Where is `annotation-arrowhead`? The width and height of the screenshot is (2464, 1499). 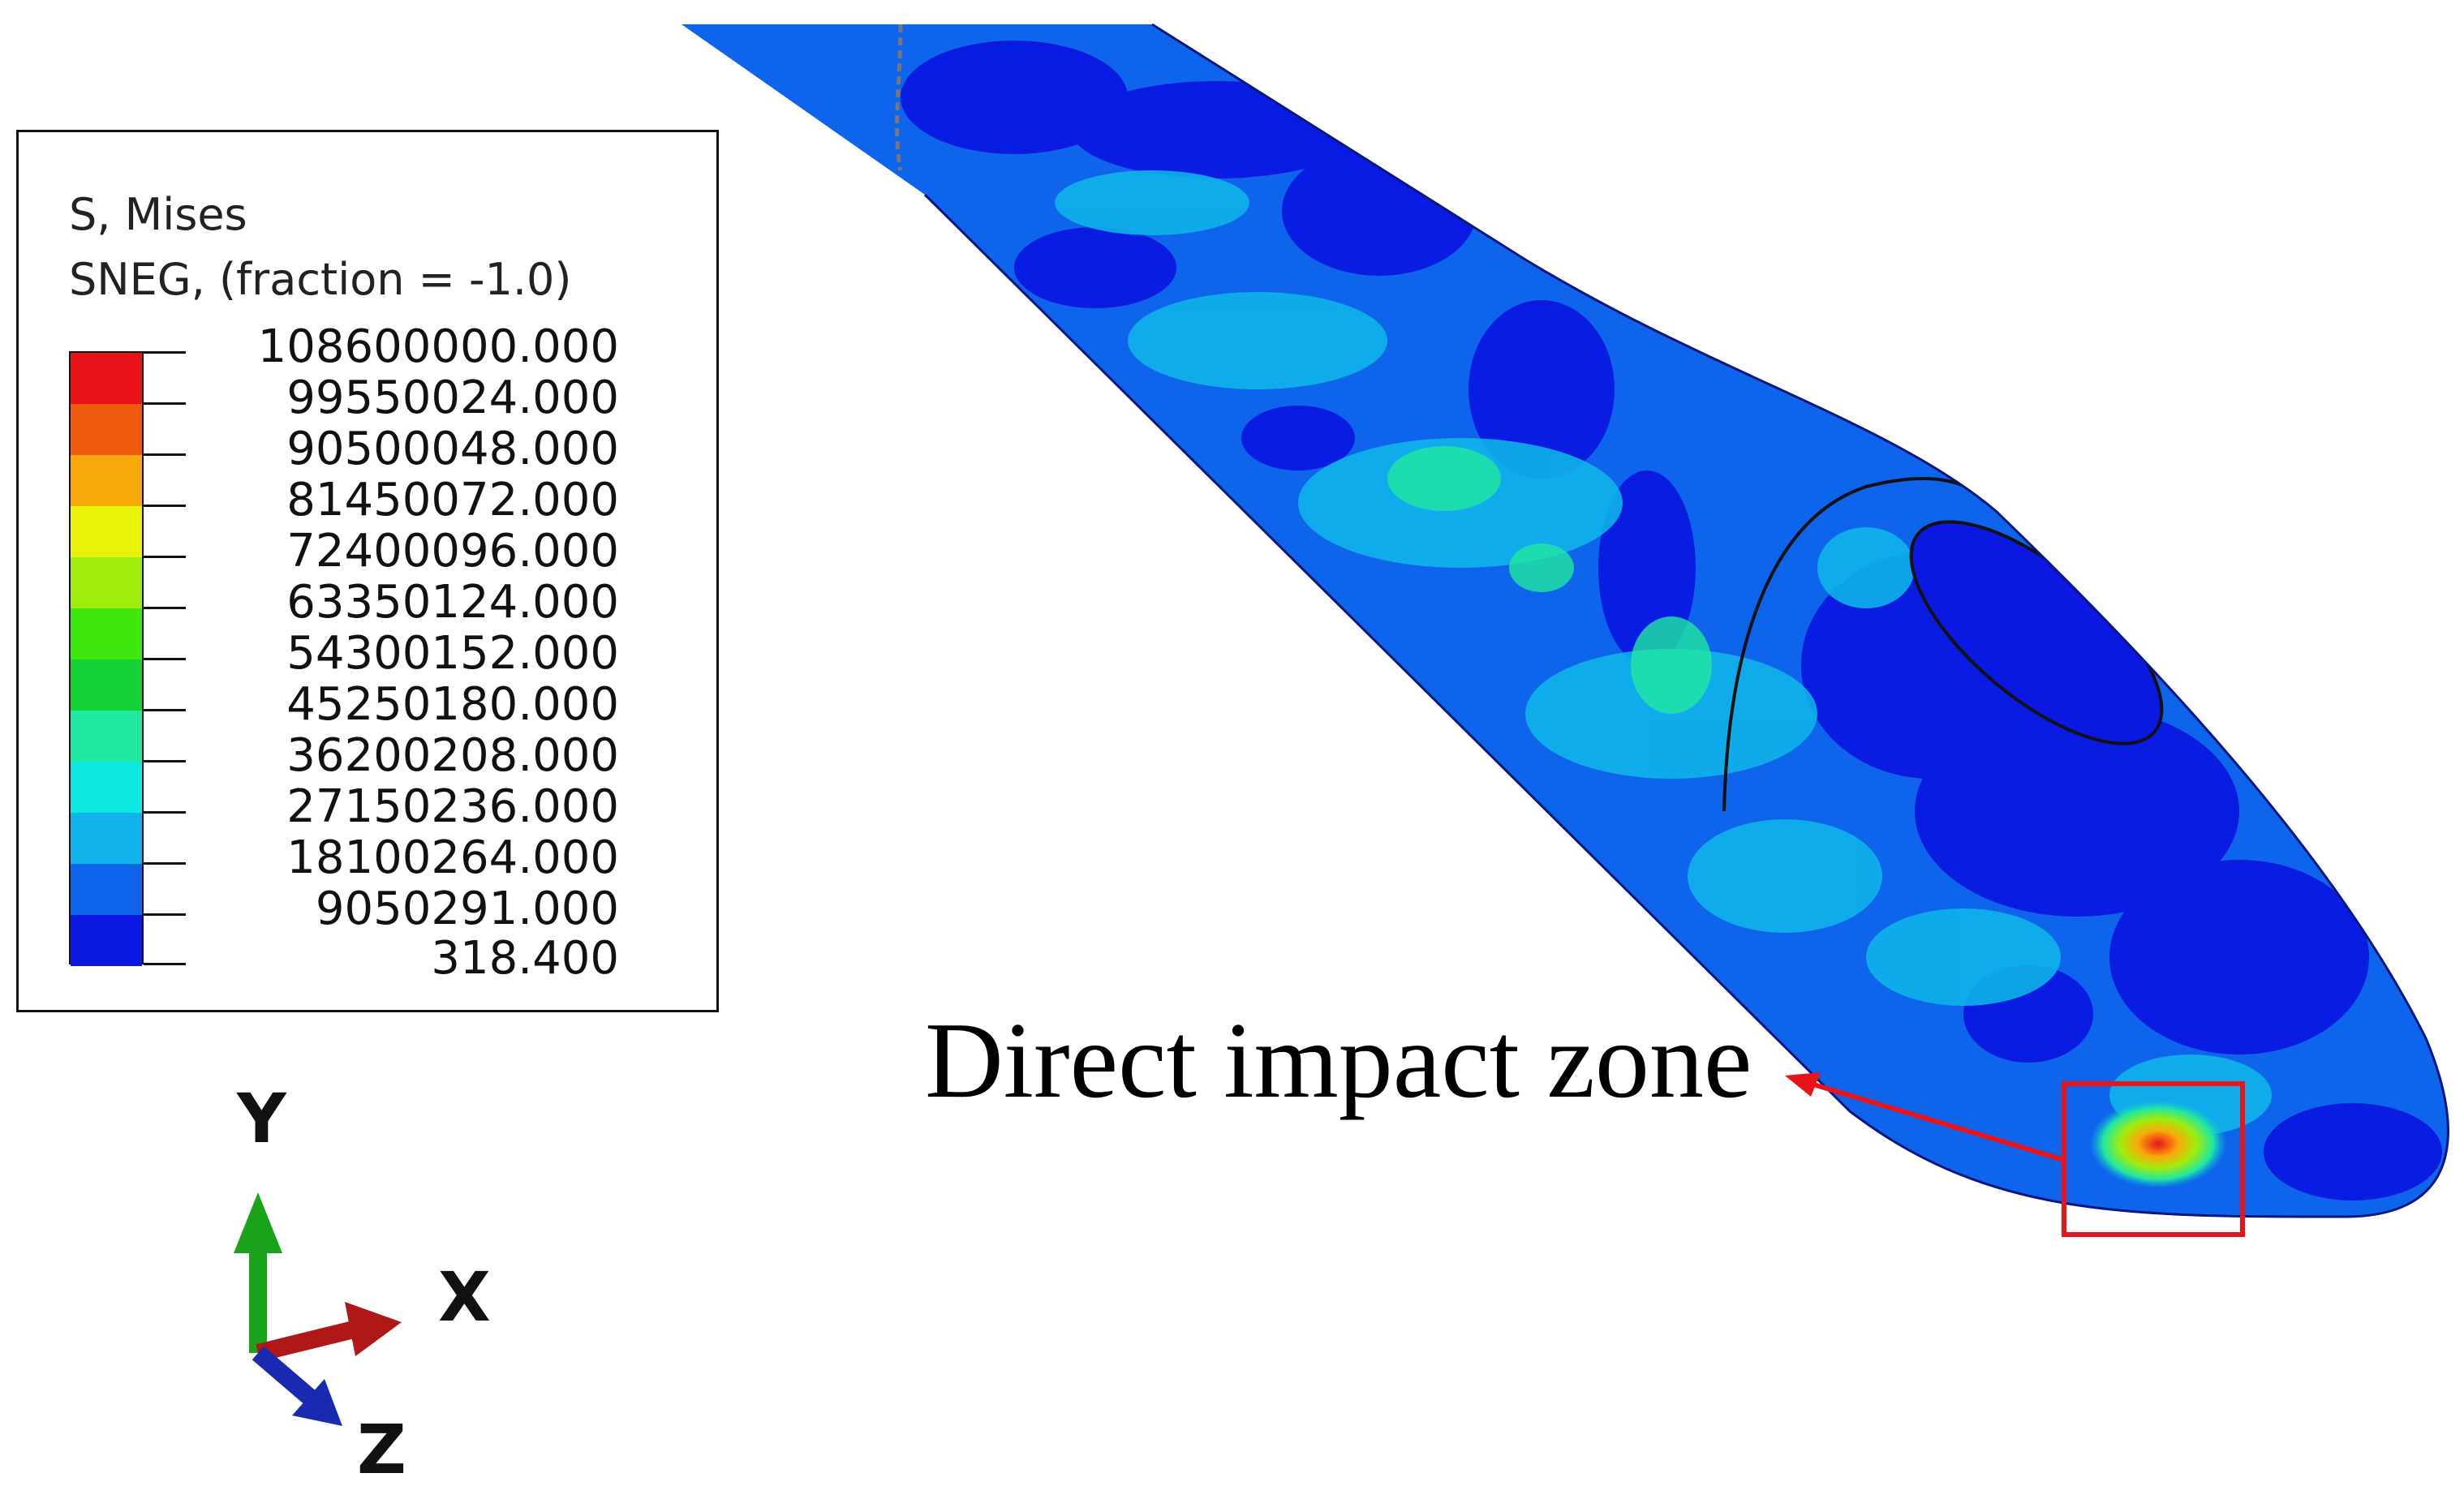 annotation-arrowhead is located at coordinates (1803, 1084).